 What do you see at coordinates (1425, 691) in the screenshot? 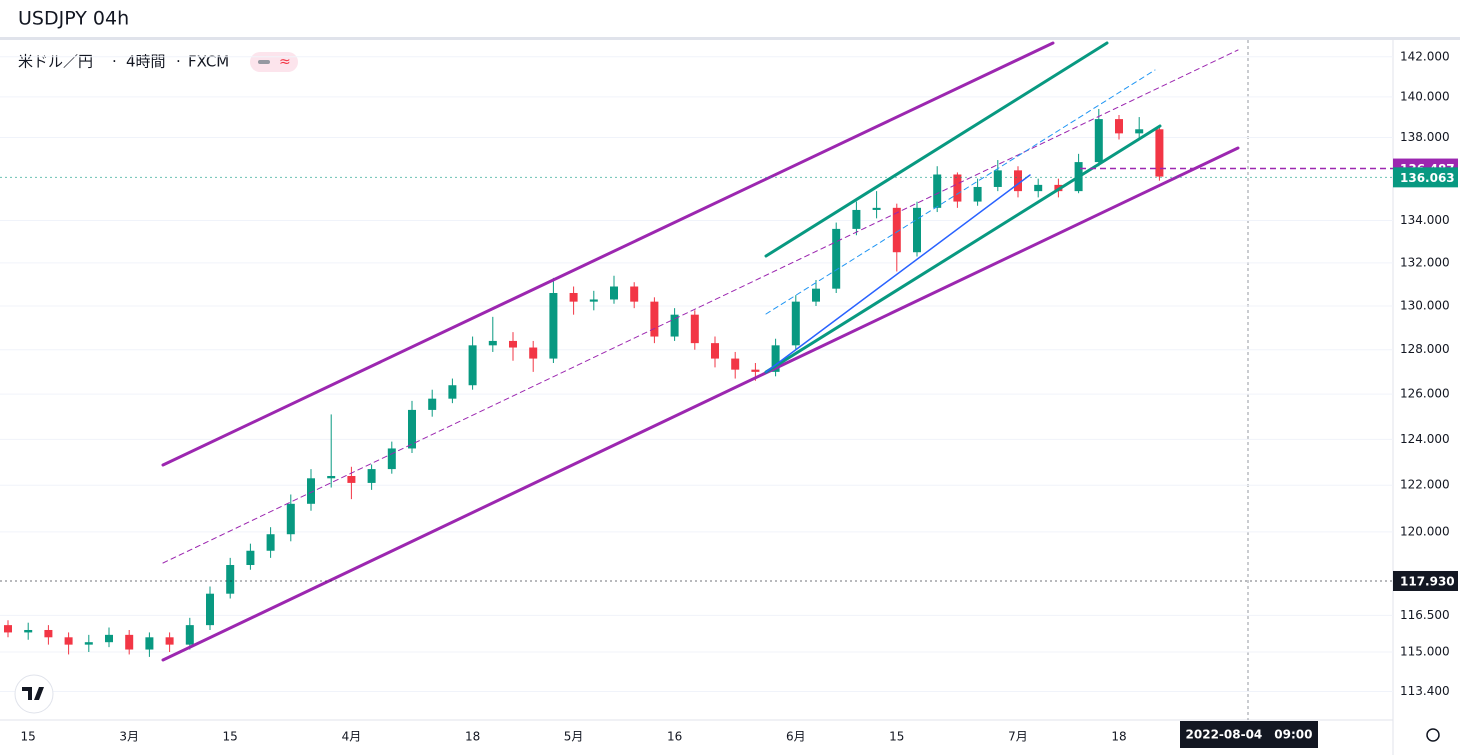
I see `y-tick-label: 113.400` at bounding box center [1425, 691].